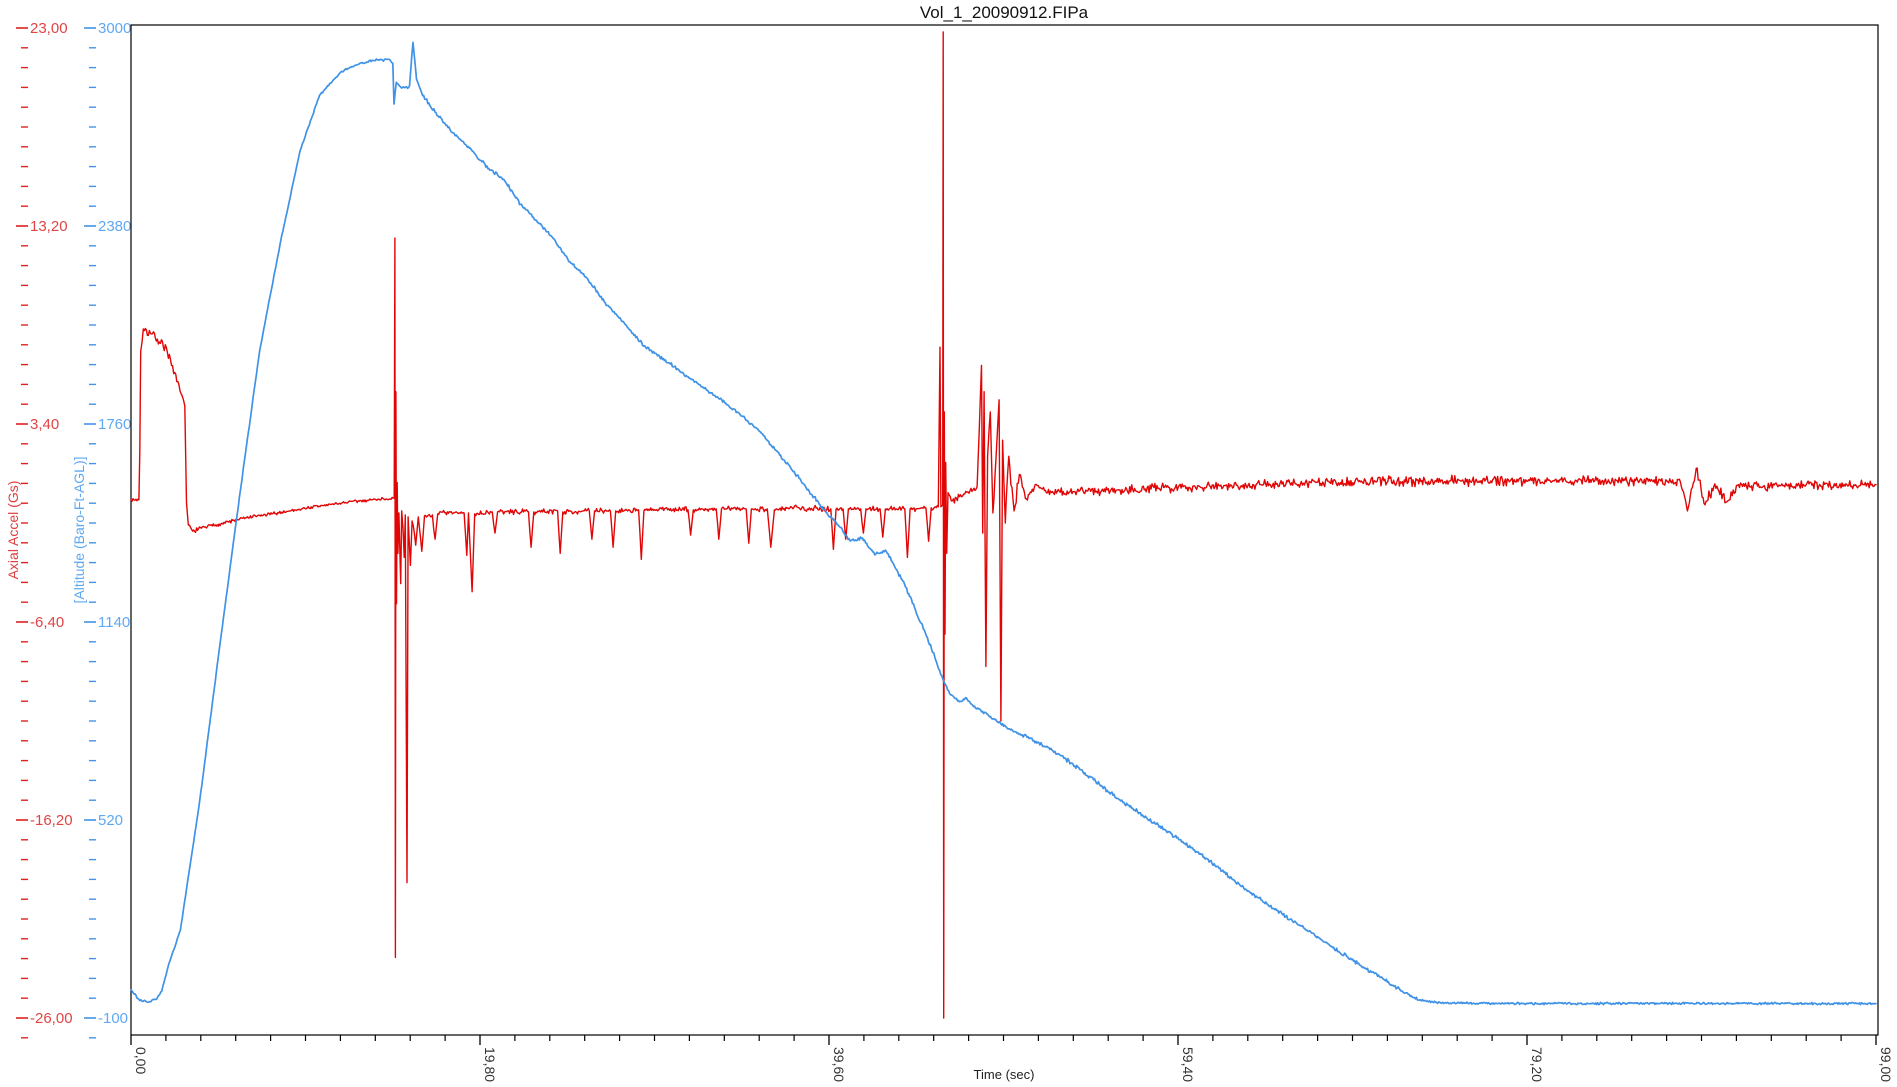  What do you see at coordinates (1537, 1064) in the screenshot?
I see `svg-text: 79,20` at bounding box center [1537, 1064].